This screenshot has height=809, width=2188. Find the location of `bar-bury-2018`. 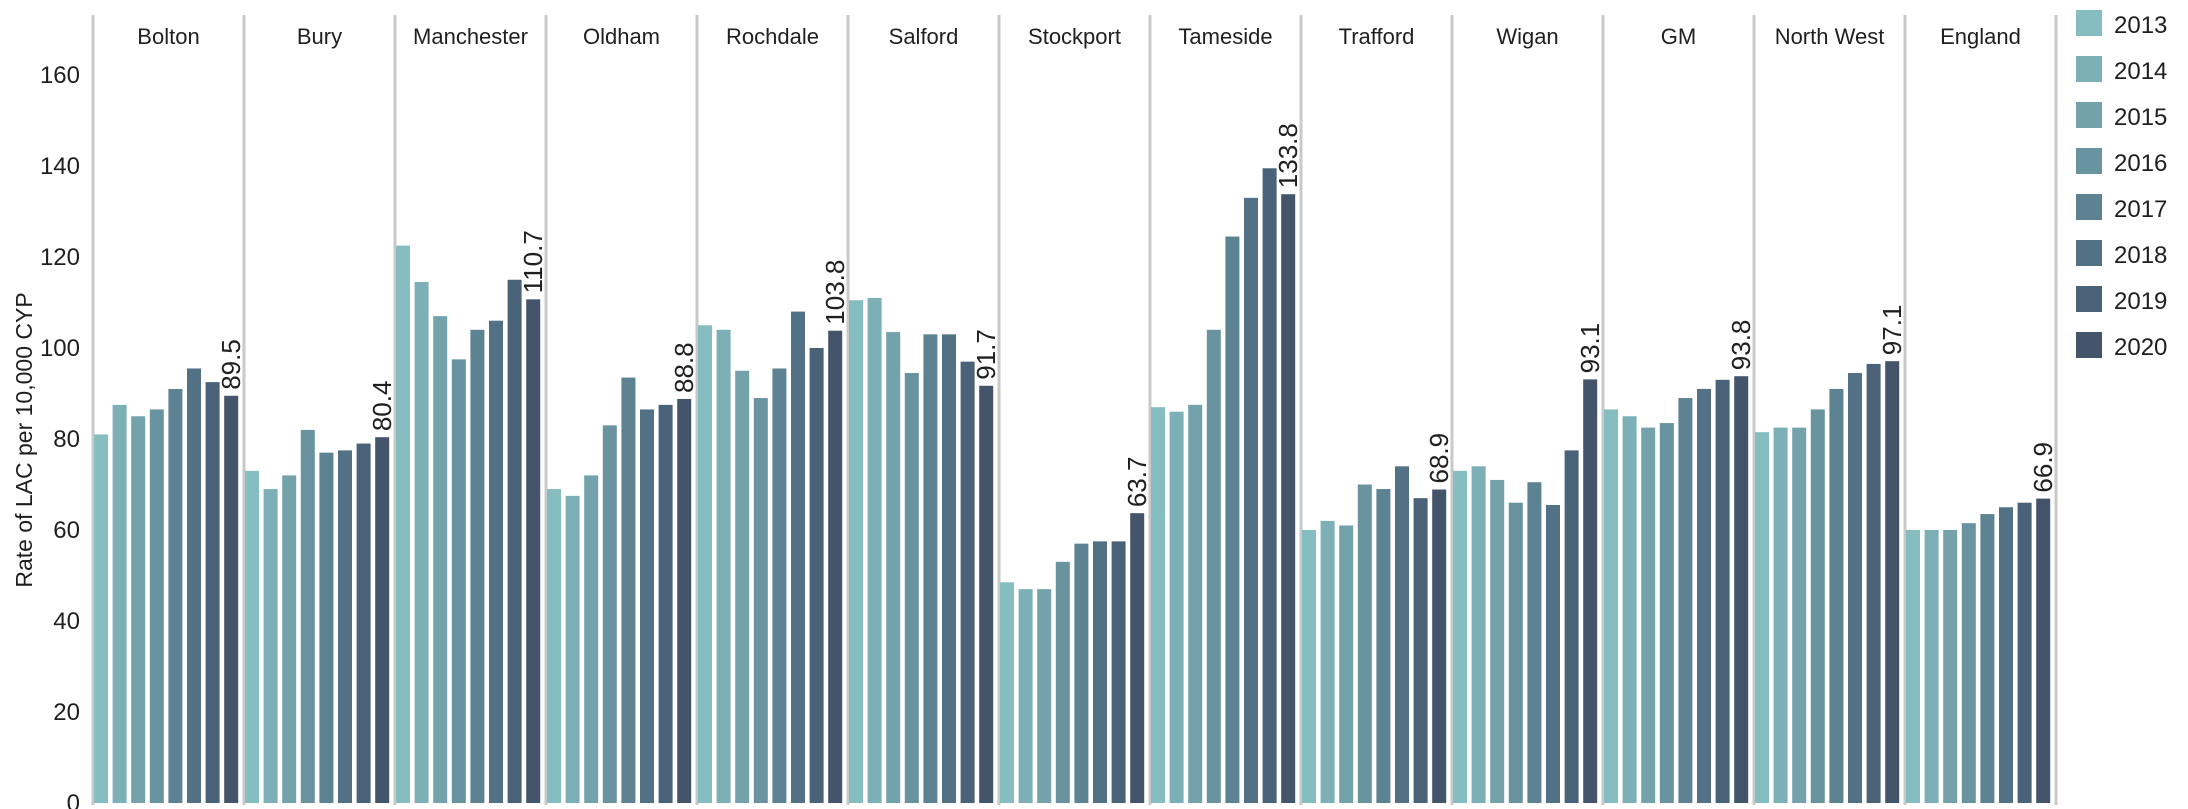

bar-bury-2018 is located at coordinates (345, 626).